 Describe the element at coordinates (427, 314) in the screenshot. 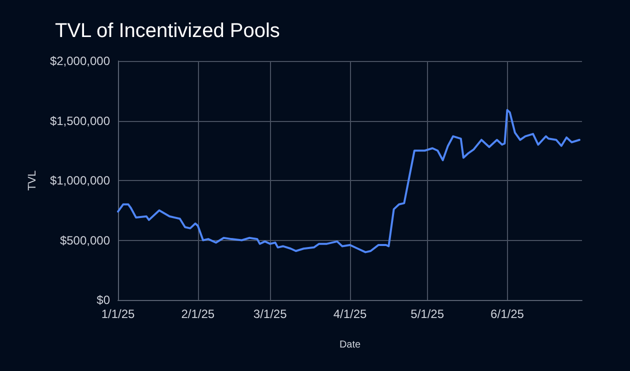

I see `x-tick-label: 5/1/25` at that location.